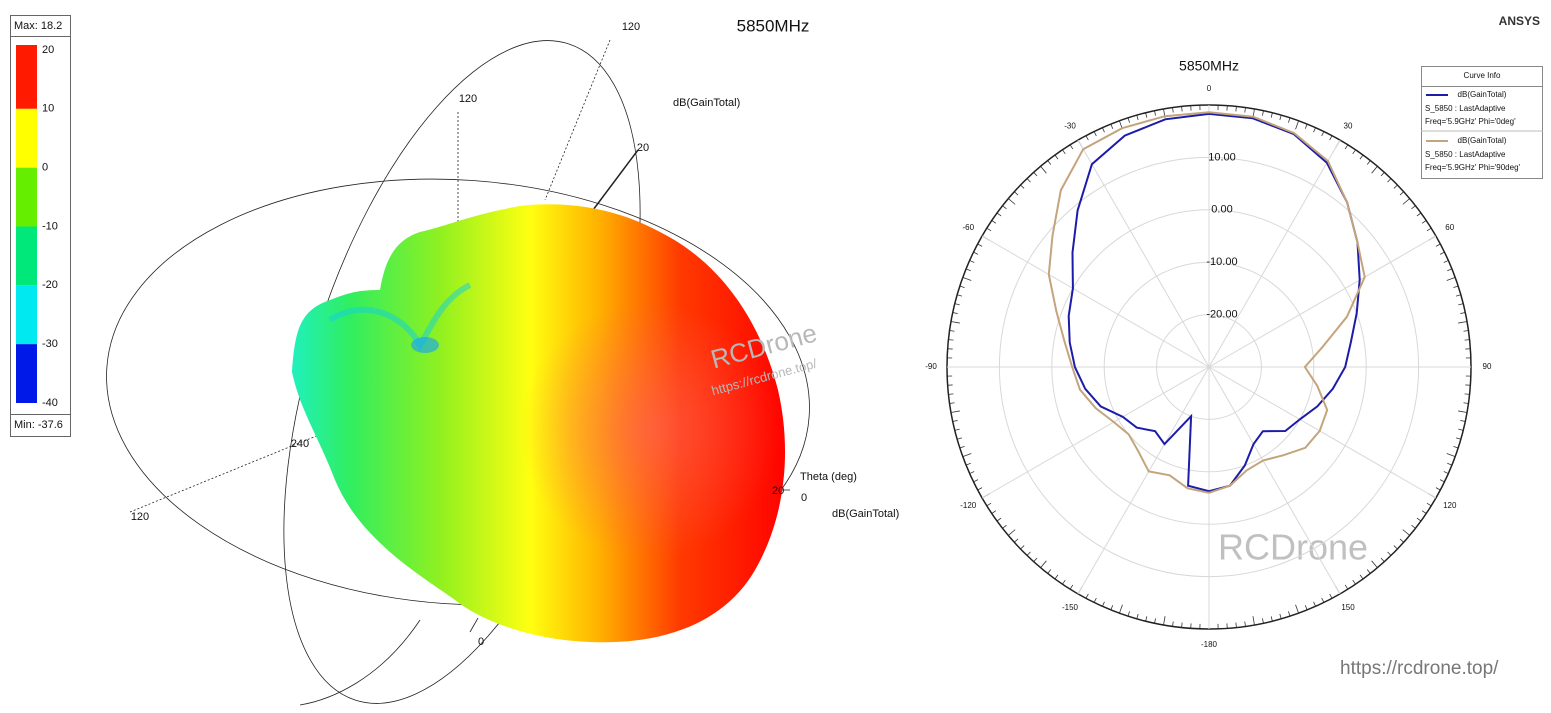 The image size is (1551, 713). Describe the element at coordinates (1519, 21) in the screenshot. I see `brand: ANSYS` at that location.